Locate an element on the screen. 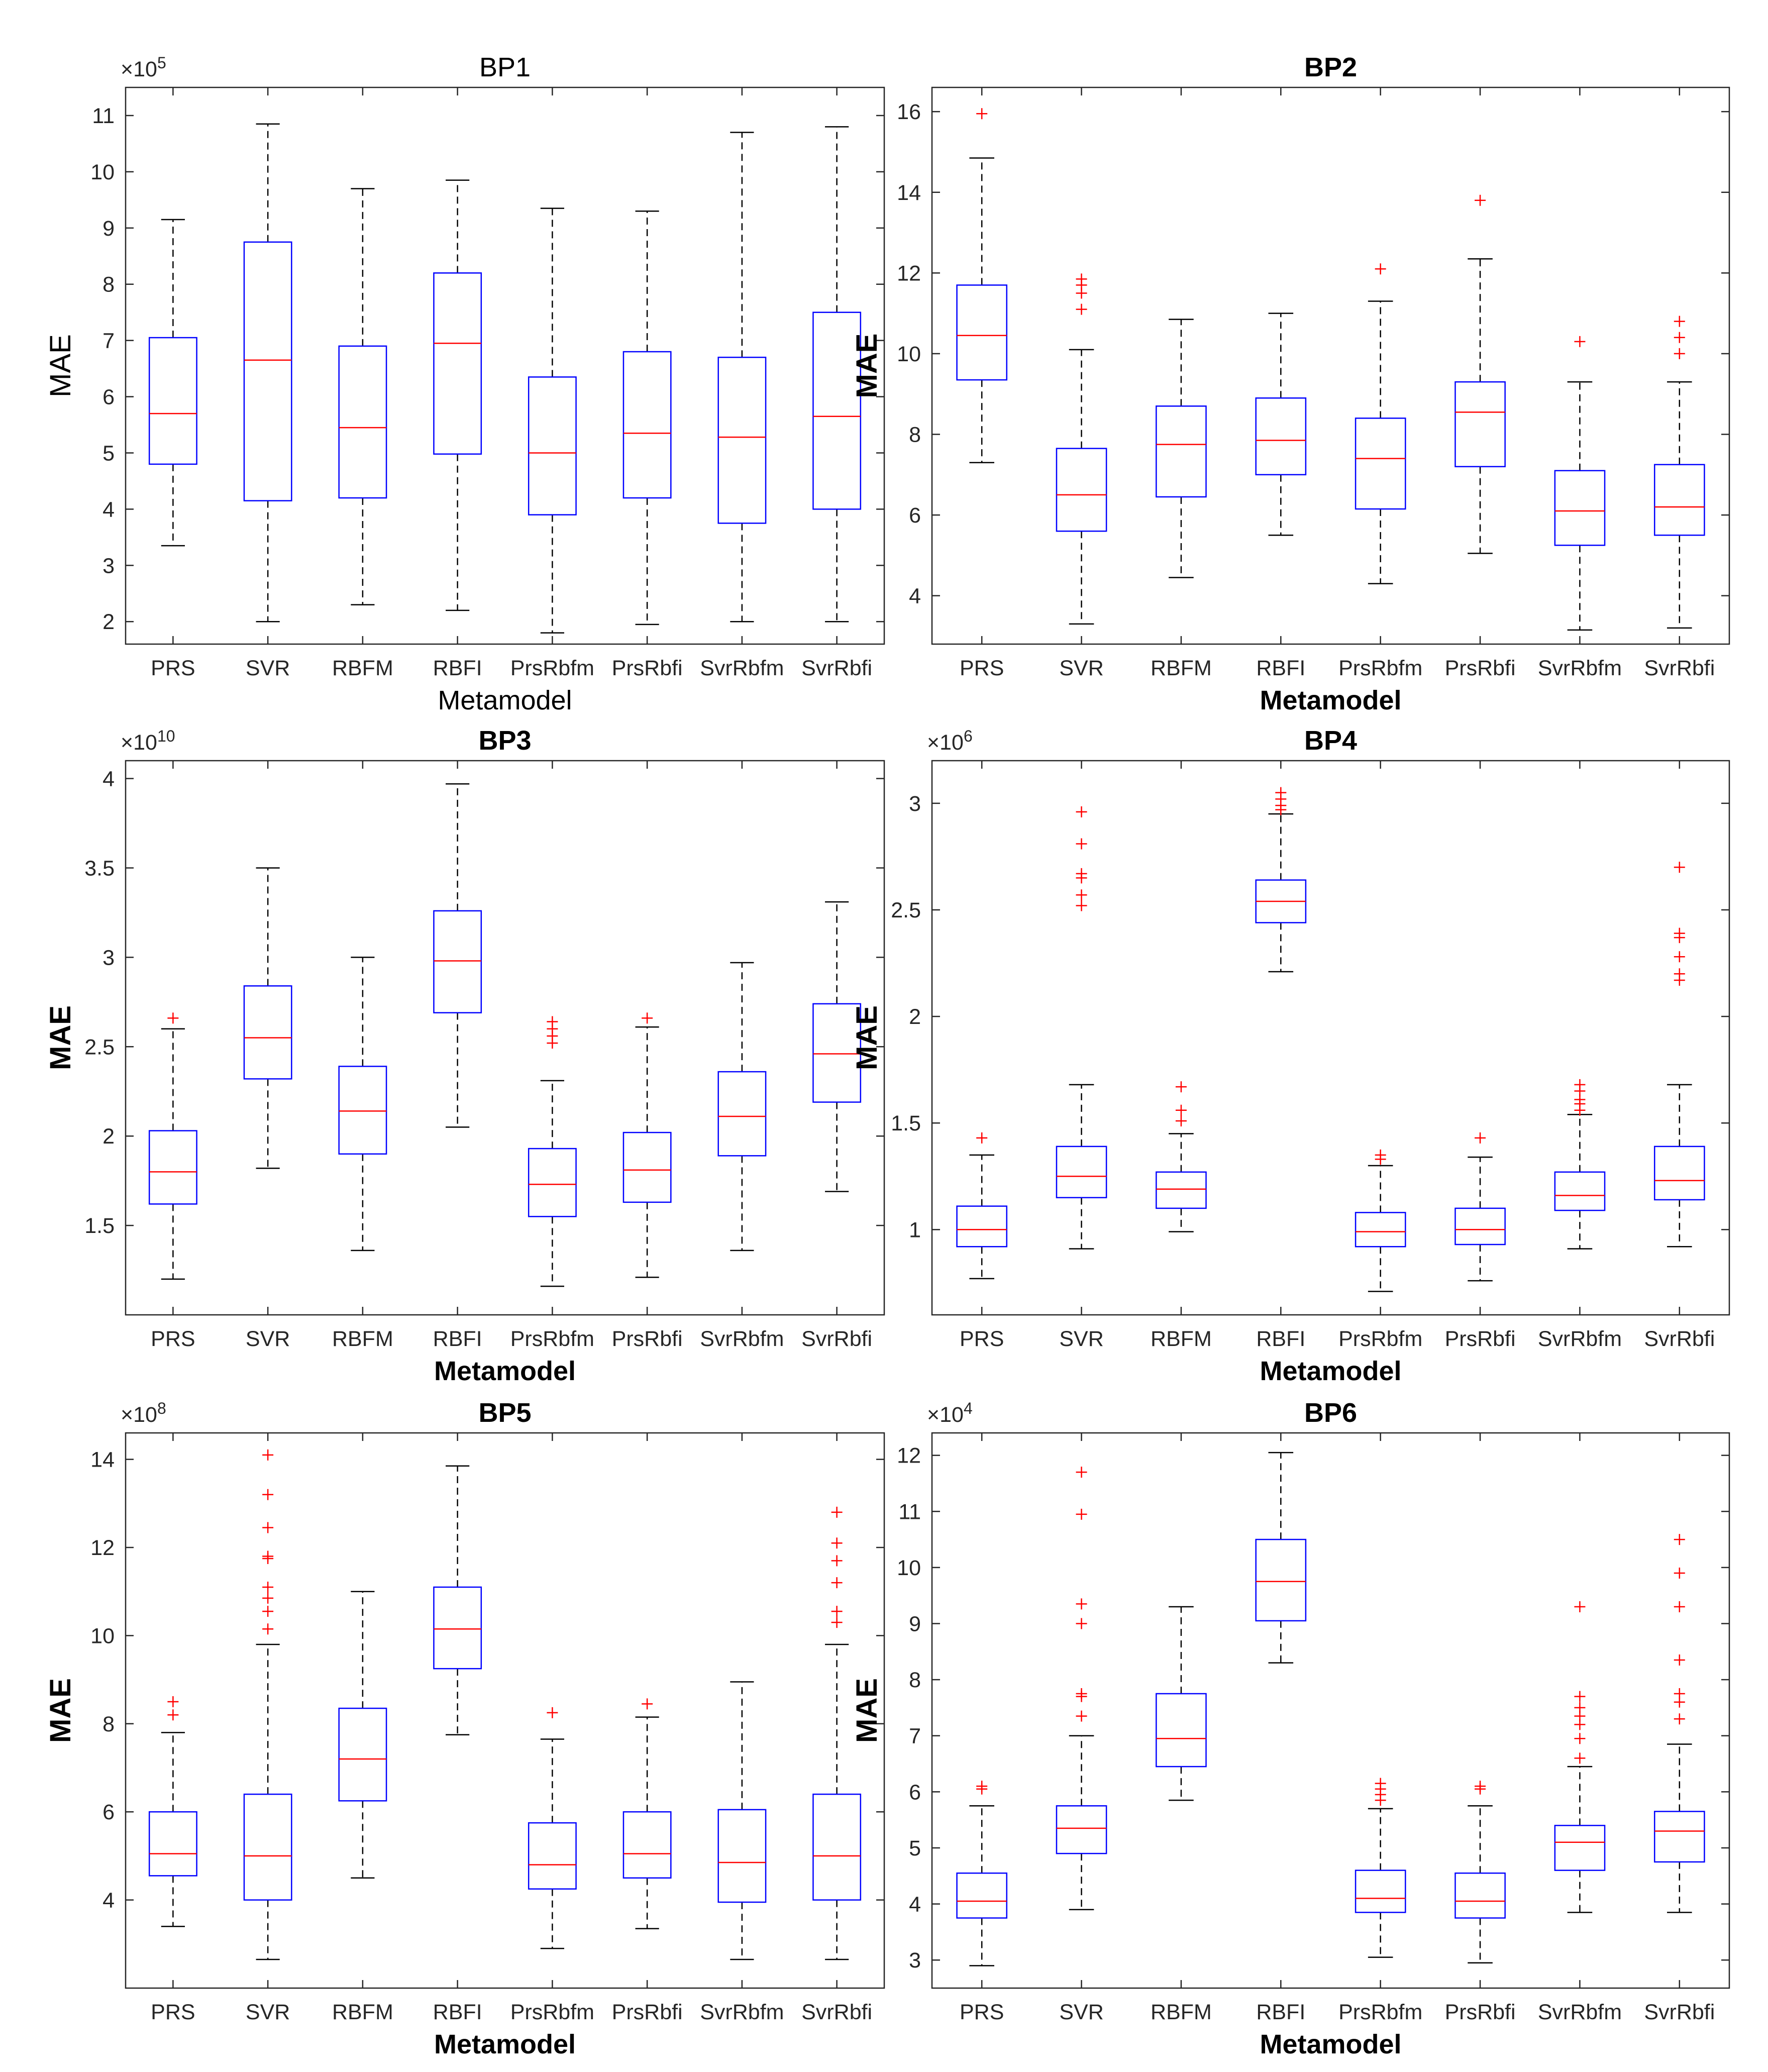 Image resolution: width=1768 pixels, height=2072 pixels. box-prsrbfm is located at coordinates (1380, 423).